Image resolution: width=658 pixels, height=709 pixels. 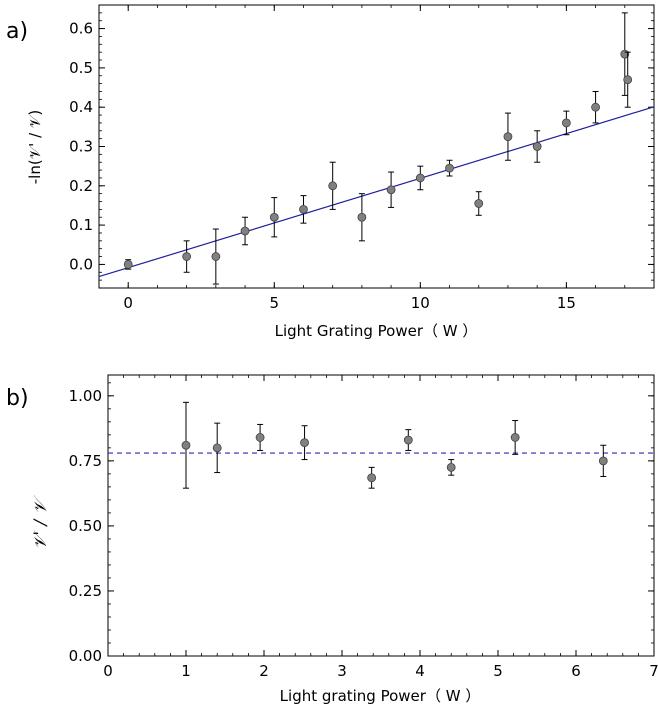 I want to click on x-tick-label: 15, so click(x=566, y=303).